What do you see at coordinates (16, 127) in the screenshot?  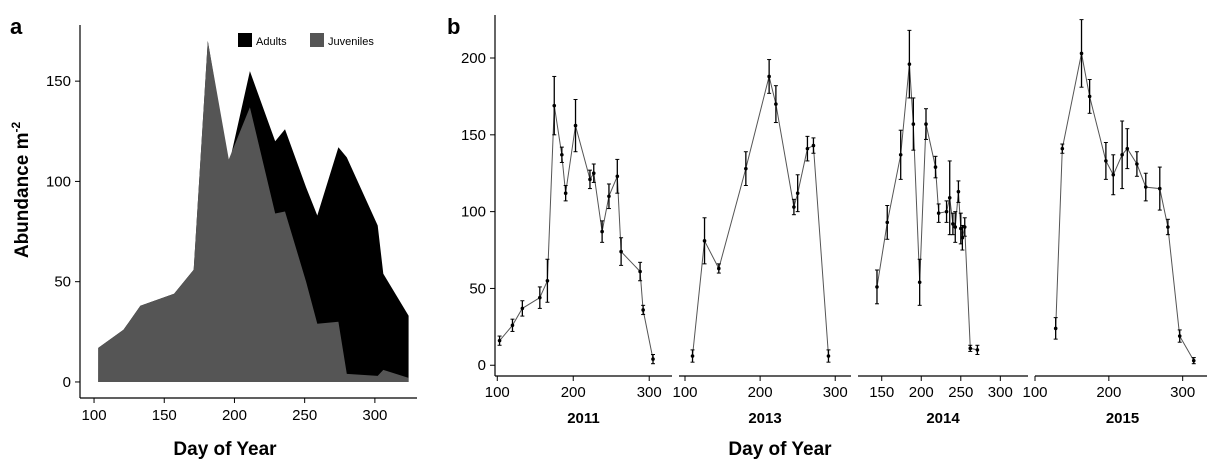 I see `panel-a-y-axis-label-superscript: -2` at bounding box center [16, 127].